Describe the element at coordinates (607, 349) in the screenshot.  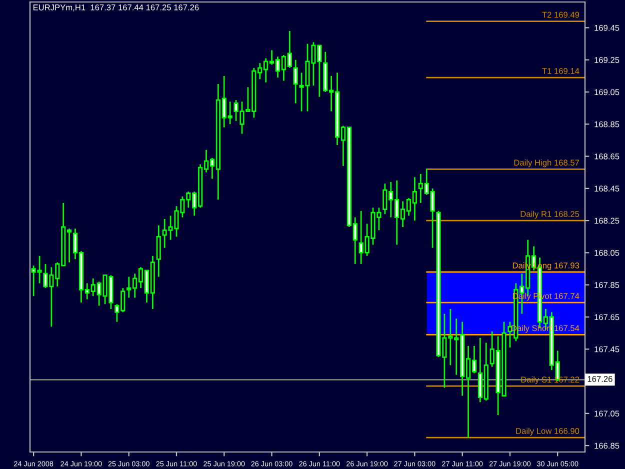
I see `y-tick-label: 167.45` at that location.